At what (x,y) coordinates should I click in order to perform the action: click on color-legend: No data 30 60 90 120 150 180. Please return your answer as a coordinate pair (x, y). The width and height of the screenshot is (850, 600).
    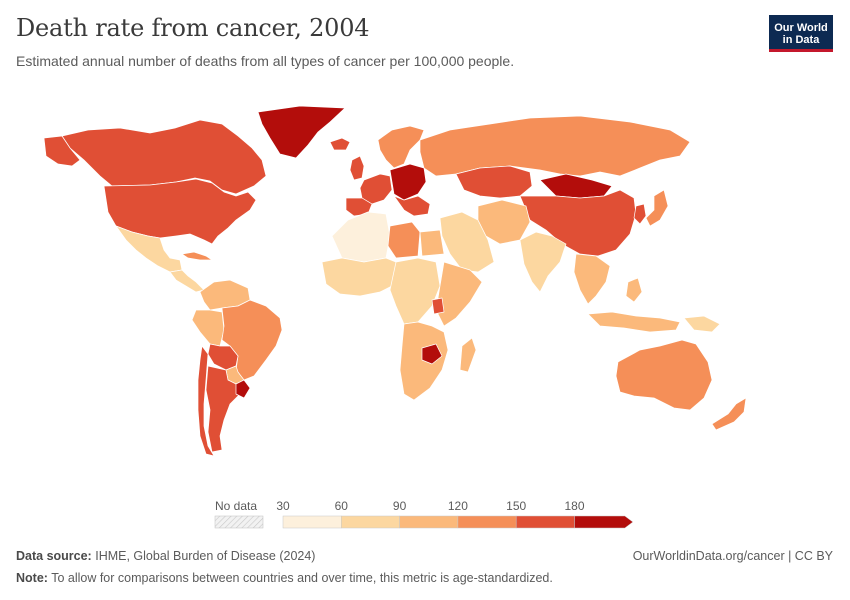
    Looking at the image, I should click on (424, 514).